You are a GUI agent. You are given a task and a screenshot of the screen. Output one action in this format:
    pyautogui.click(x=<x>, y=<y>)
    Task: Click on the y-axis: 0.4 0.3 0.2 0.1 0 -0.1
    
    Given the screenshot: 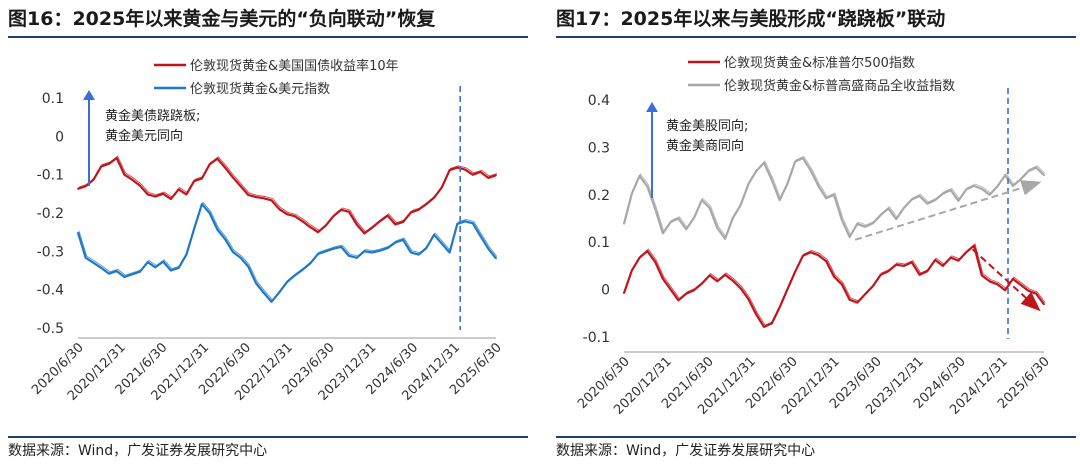 What is the action you would take?
    pyautogui.click(x=596, y=219)
    